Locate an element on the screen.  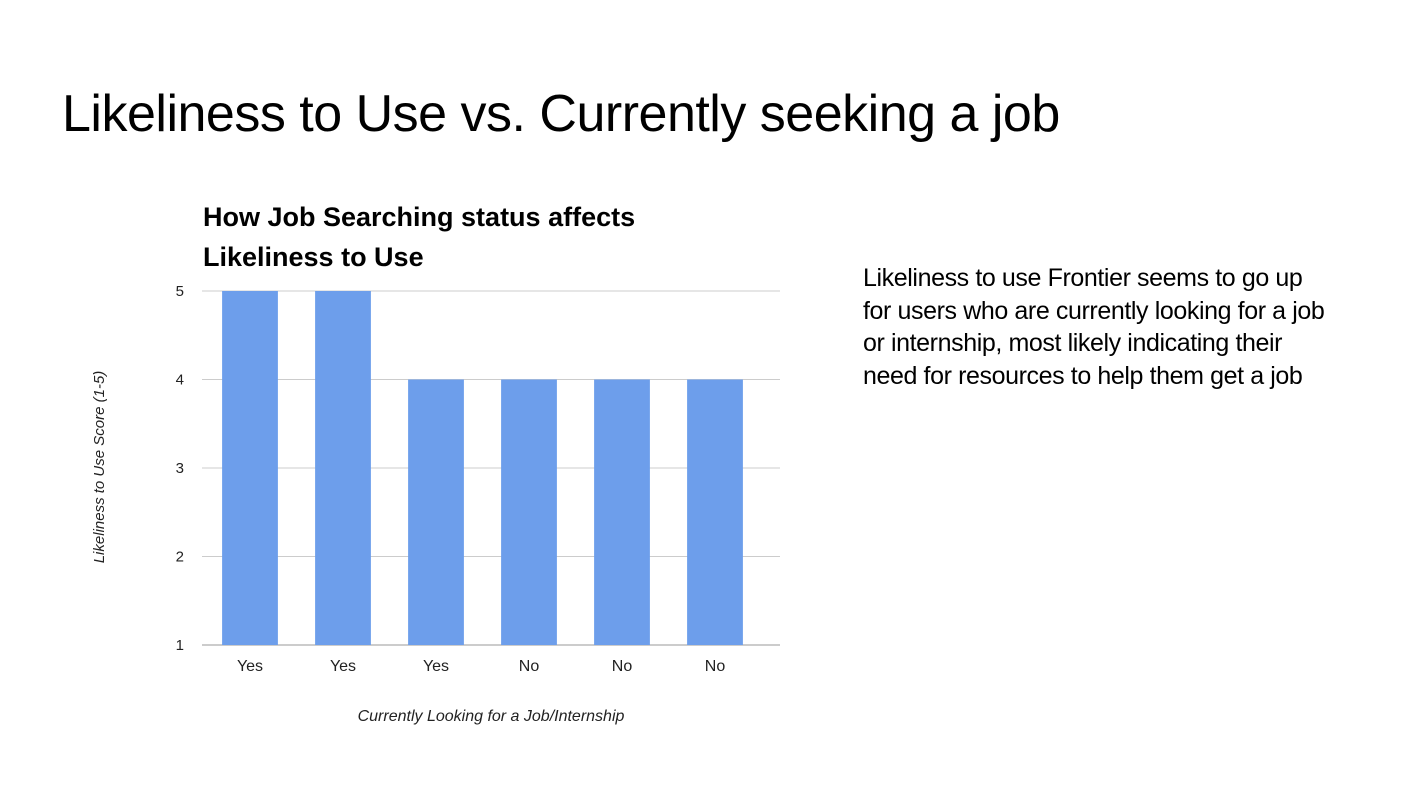
chart-title-line-2: Likeliness to Use is located at coordinates (313, 257).